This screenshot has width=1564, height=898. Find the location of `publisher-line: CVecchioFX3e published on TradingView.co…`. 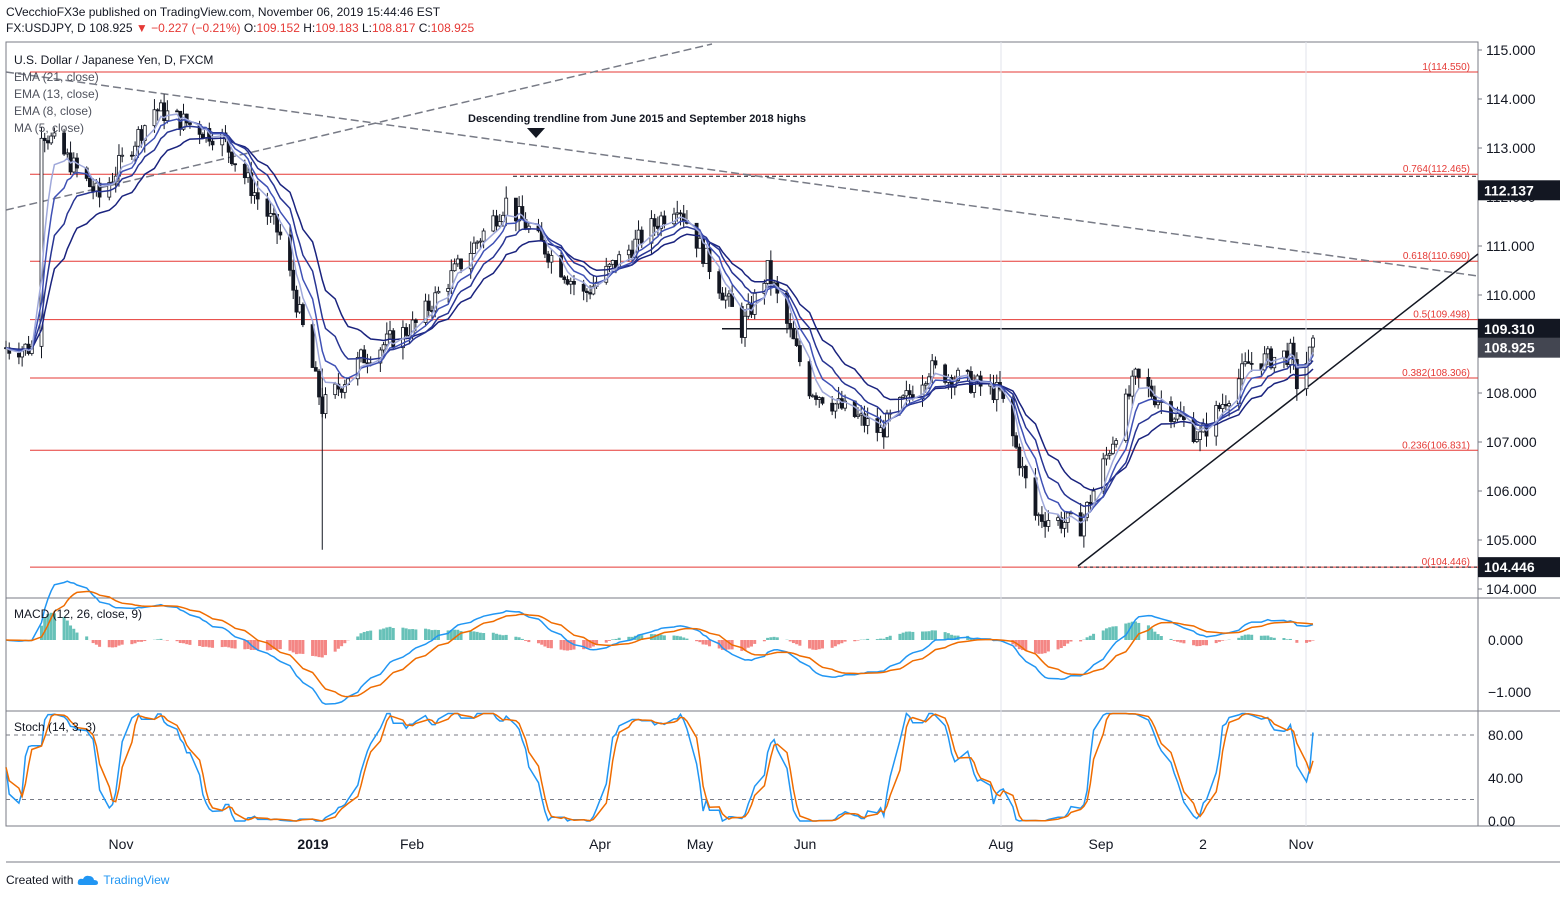

publisher-line: CVecchioFX3e published on TradingView.co… is located at coordinates (223, 12).